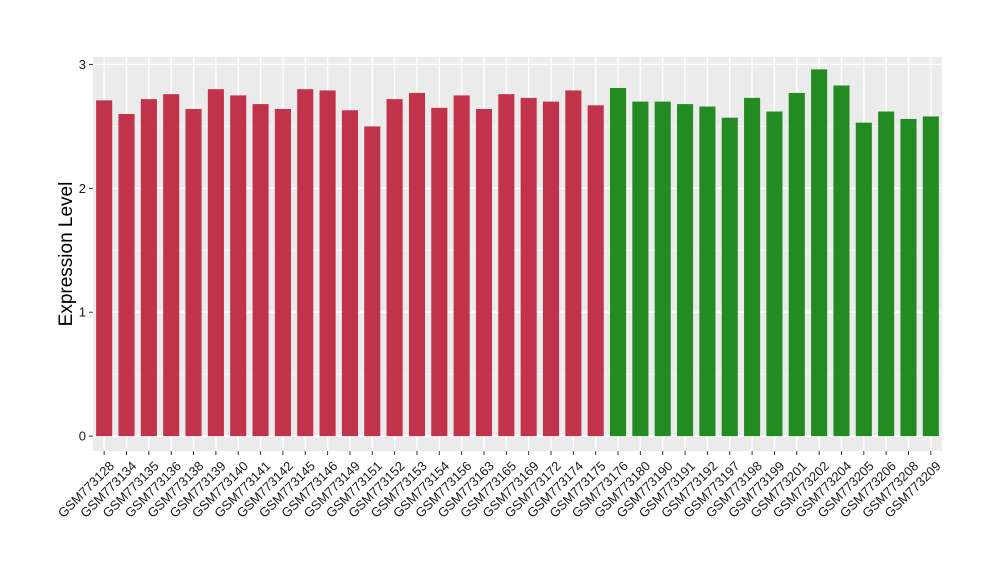  What do you see at coordinates (573, 263) in the screenshot?
I see `bar-GSM773174` at bounding box center [573, 263].